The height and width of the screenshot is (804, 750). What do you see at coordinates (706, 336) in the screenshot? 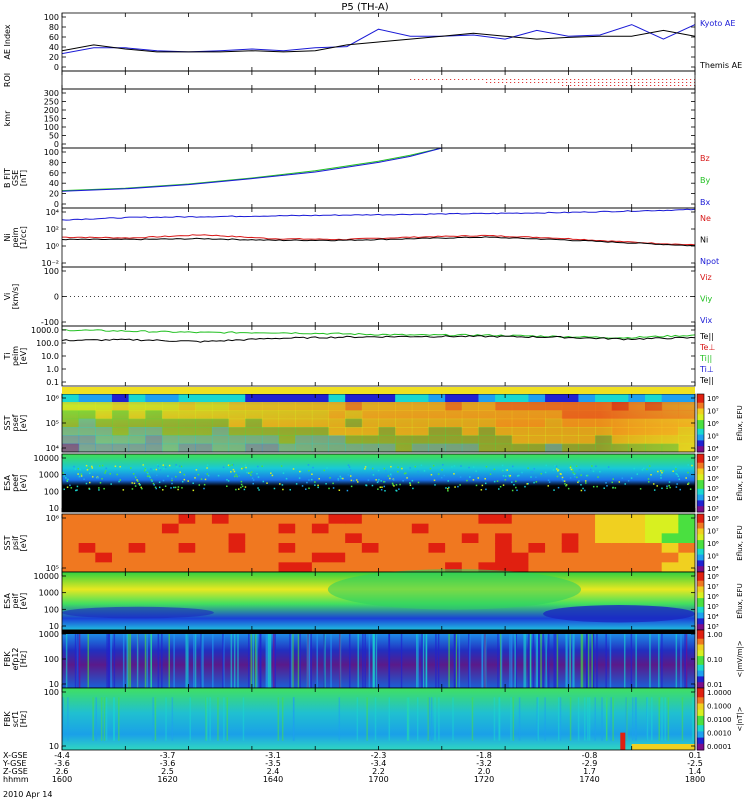
I see `legend-entry: Te||` at bounding box center [706, 336].